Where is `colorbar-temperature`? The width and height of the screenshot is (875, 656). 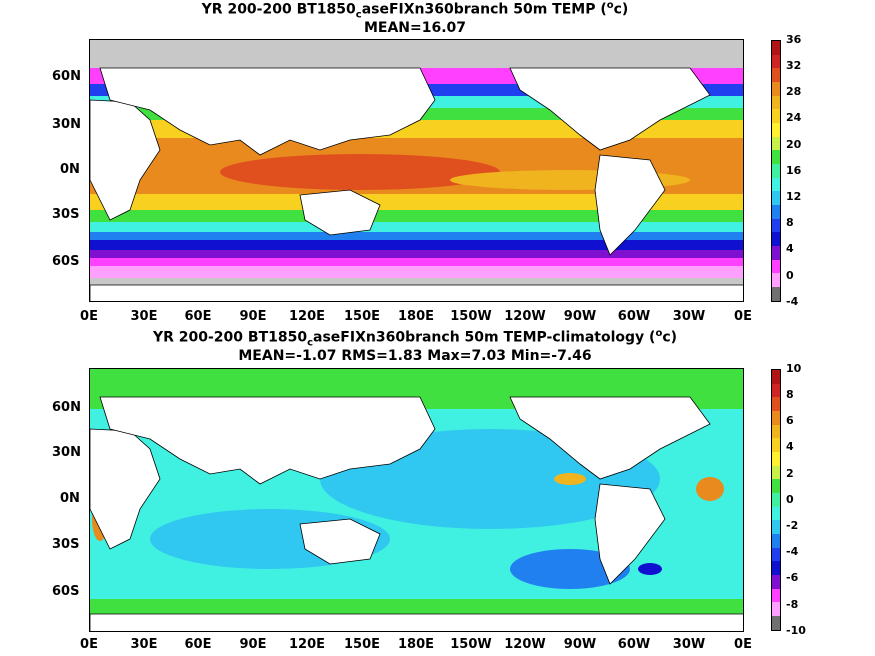 colorbar-temperature is located at coordinates (776, 171).